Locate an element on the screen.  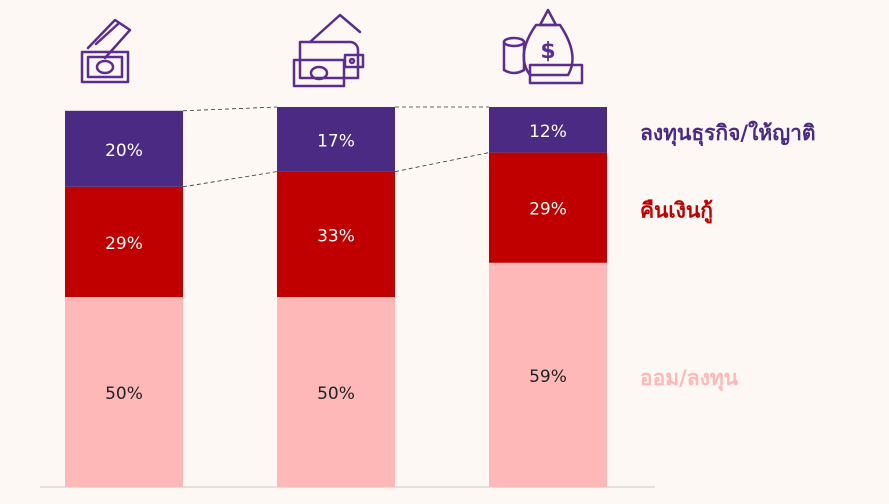
value-label: 59% is located at coordinates (548, 377).